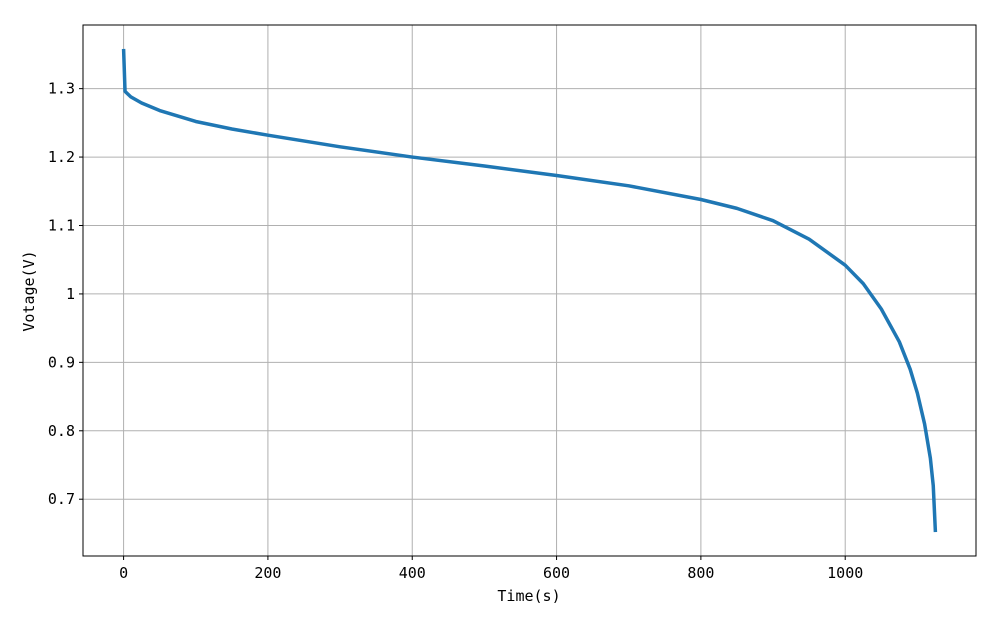 Image resolution: width=1000 pixels, height=625 pixels. What do you see at coordinates (61, 499) in the screenshot?
I see `y-tick-label: 0.7` at bounding box center [61, 499].